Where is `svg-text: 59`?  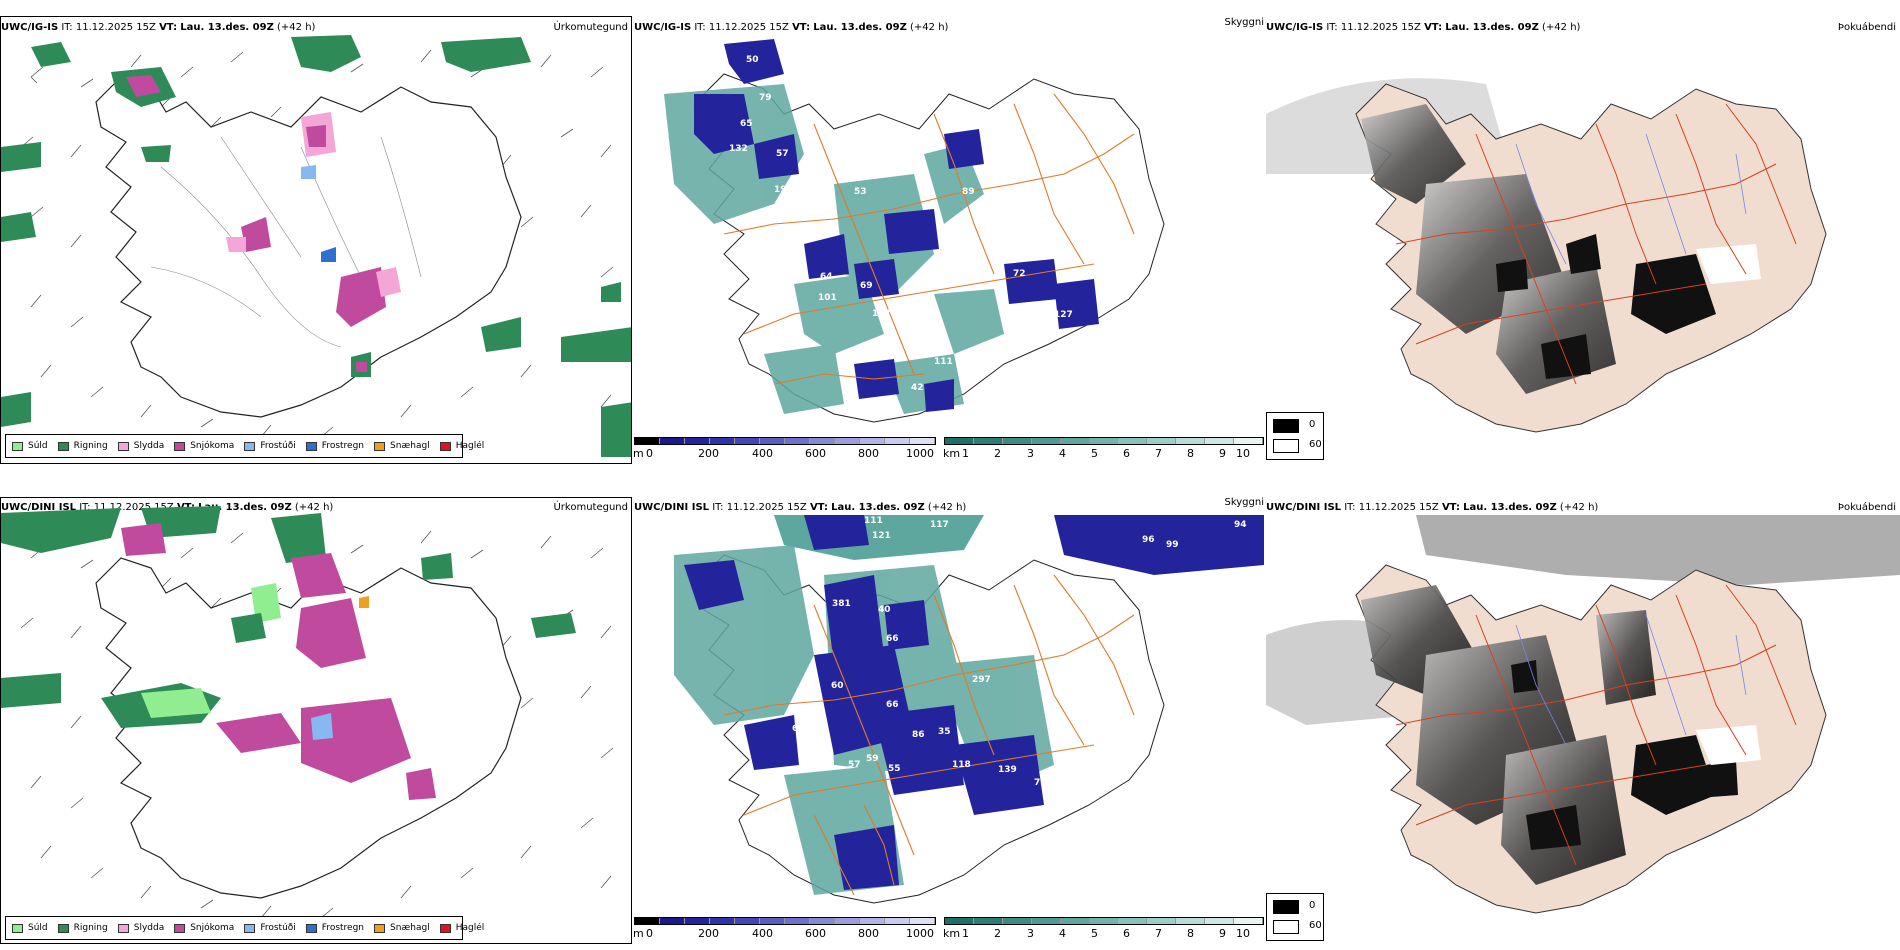
svg-text: 59 is located at coordinates (872, 759).